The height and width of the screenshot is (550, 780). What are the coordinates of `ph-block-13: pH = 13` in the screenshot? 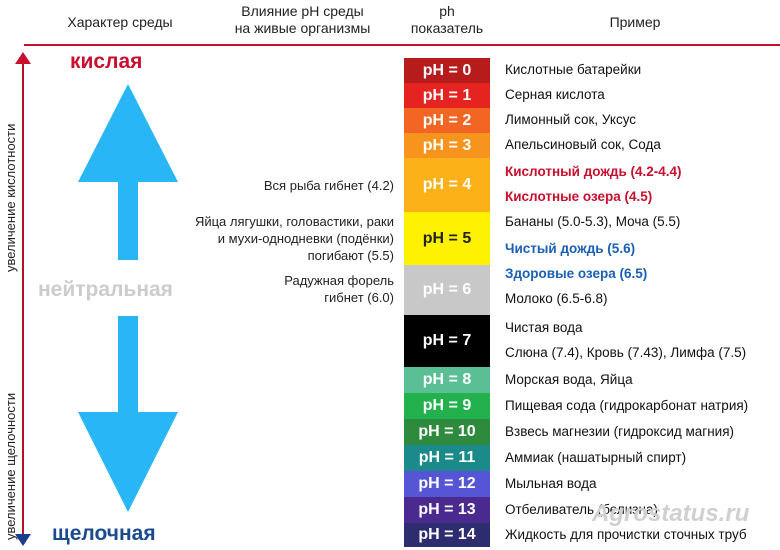 It's located at (447, 510).